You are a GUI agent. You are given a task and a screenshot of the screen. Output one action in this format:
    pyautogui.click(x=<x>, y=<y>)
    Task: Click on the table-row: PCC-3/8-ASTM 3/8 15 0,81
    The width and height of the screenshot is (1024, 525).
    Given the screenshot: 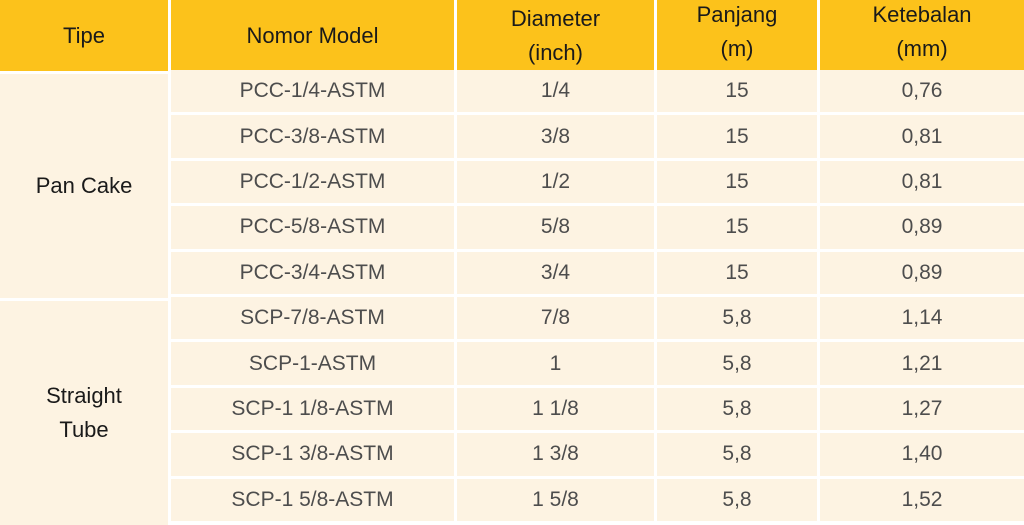 What is the action you would take?
    pyautogui.click(x=512, y=139)
    